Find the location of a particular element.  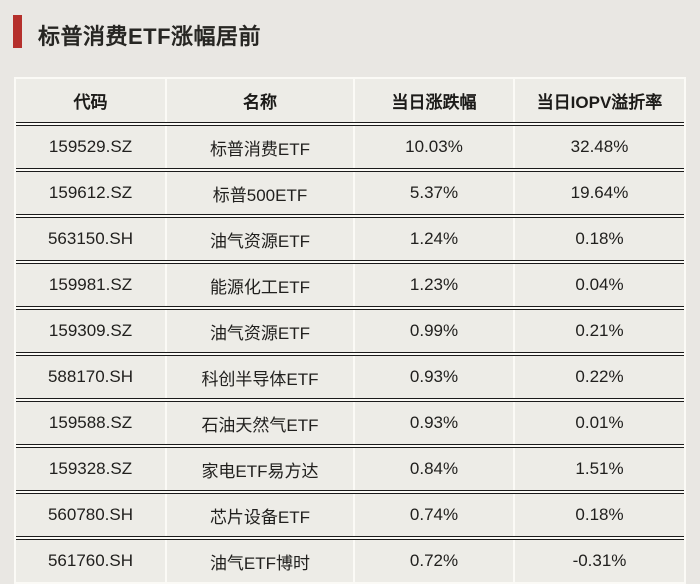

cell-code: 159588.SZ is located at coordinates (90, 423).